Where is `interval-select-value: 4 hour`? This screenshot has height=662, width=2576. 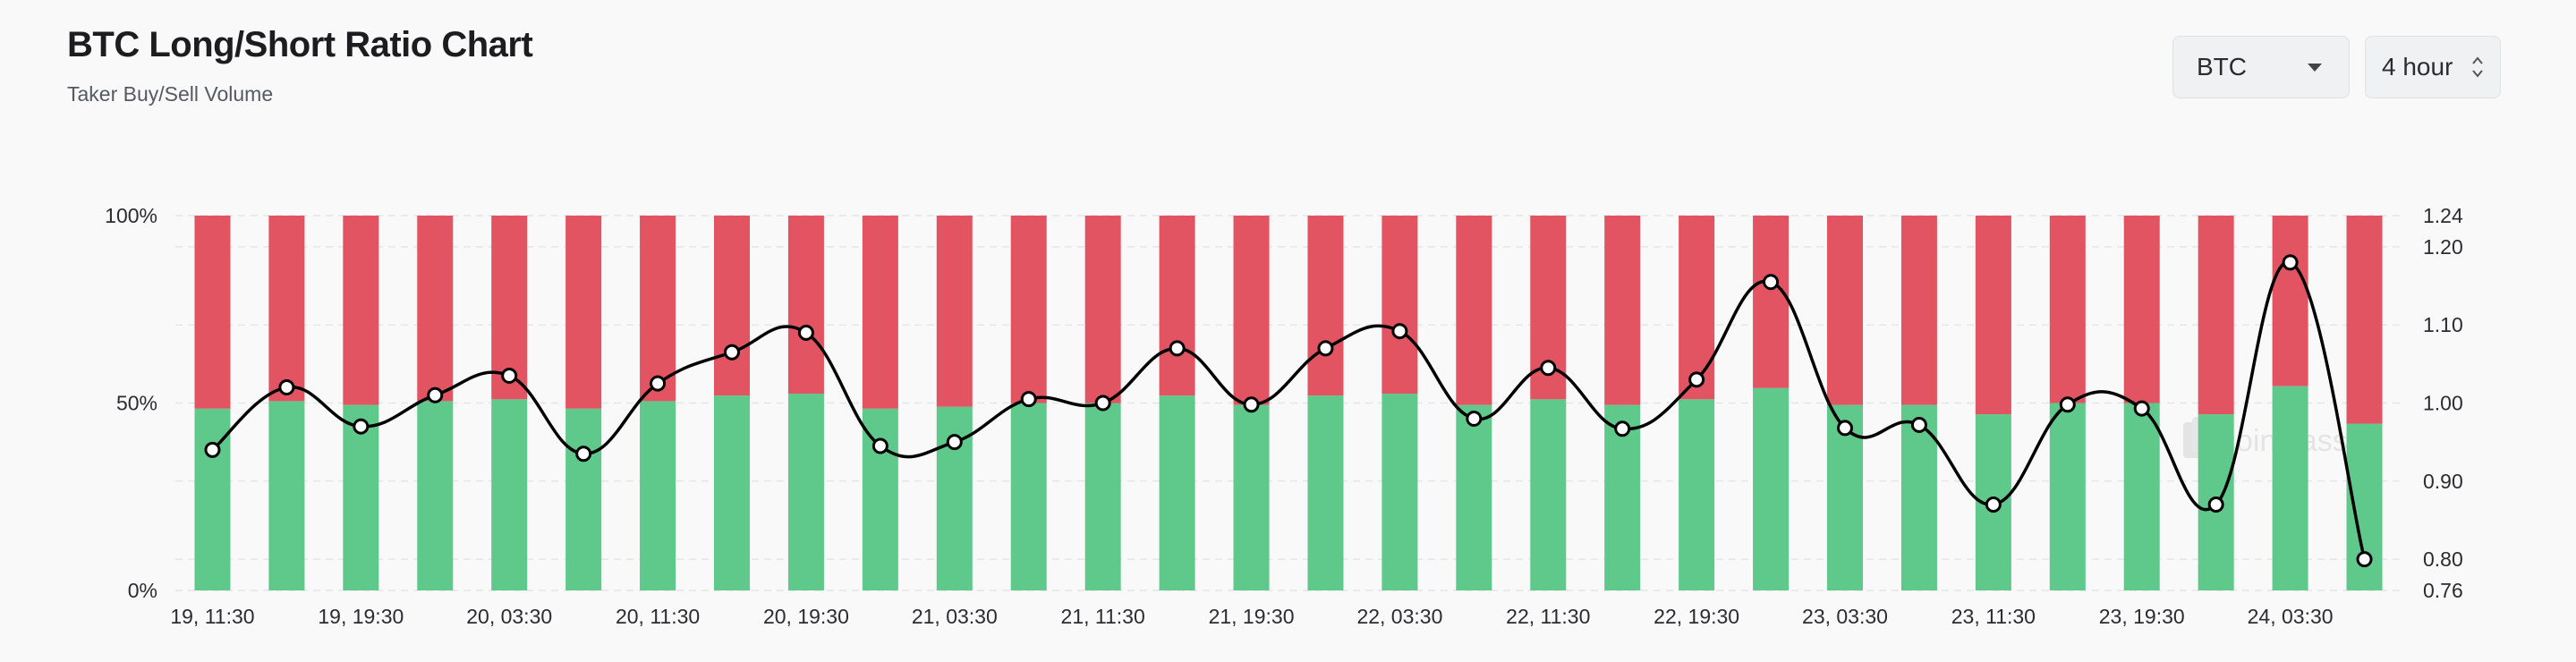 interval-select-value: 4 hour is located at coordinates (2417, 67).